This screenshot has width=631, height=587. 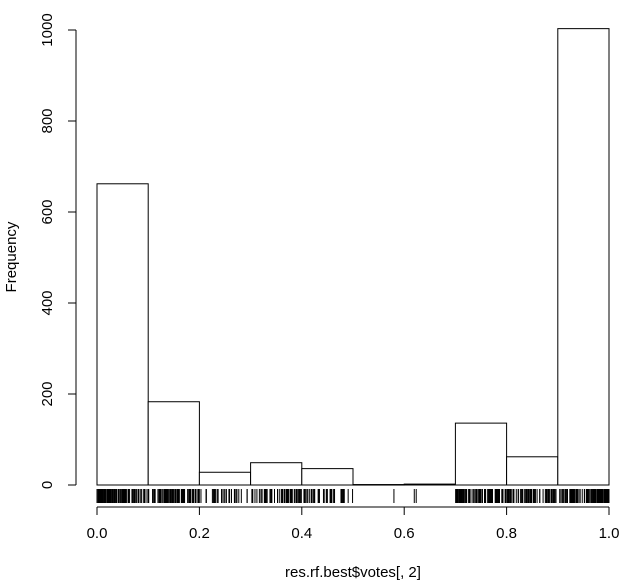 I want to click on y-tick-label: 200, so click(x=47, y=393).